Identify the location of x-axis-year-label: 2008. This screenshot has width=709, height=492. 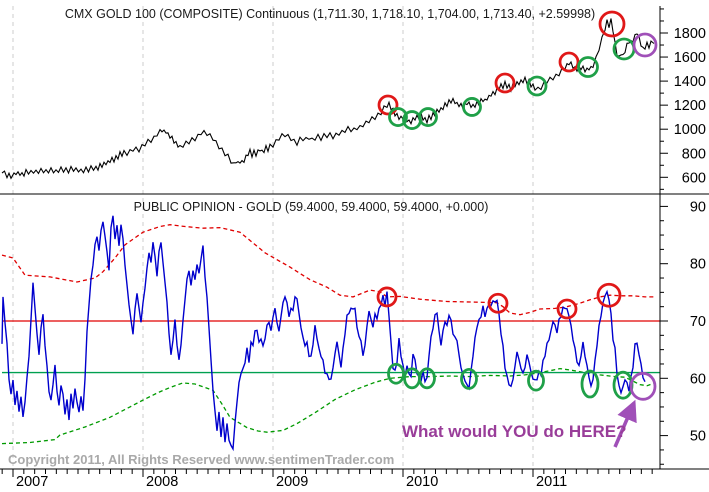
(162, 482).